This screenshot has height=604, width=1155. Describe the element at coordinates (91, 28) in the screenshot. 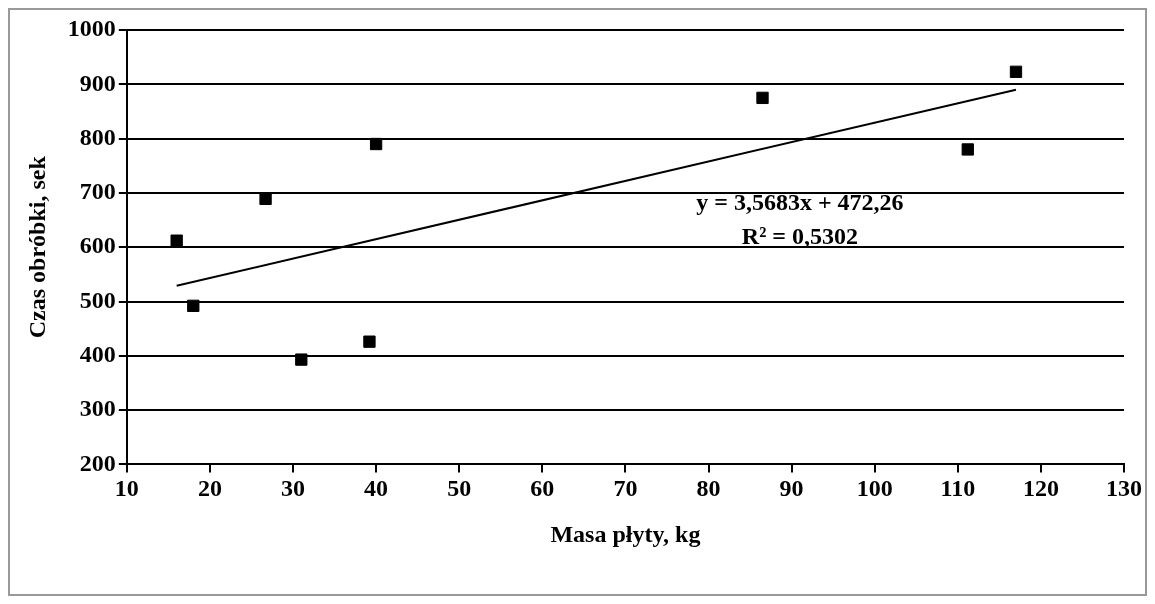

I see `y-tick-label: 1000` at that location.